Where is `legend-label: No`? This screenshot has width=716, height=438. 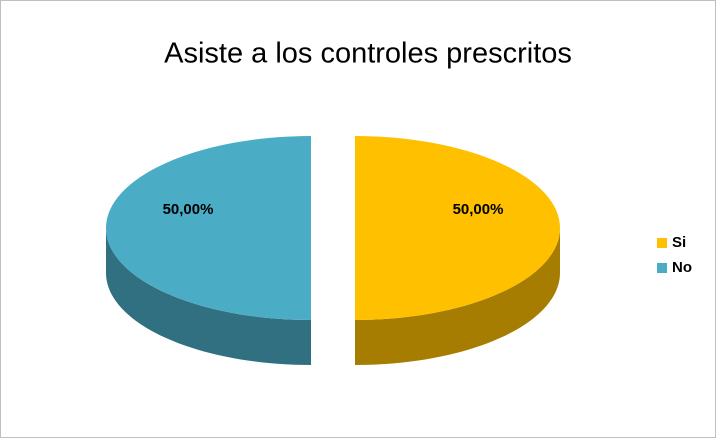 legend-label: No is located at coordinates (682, 267).